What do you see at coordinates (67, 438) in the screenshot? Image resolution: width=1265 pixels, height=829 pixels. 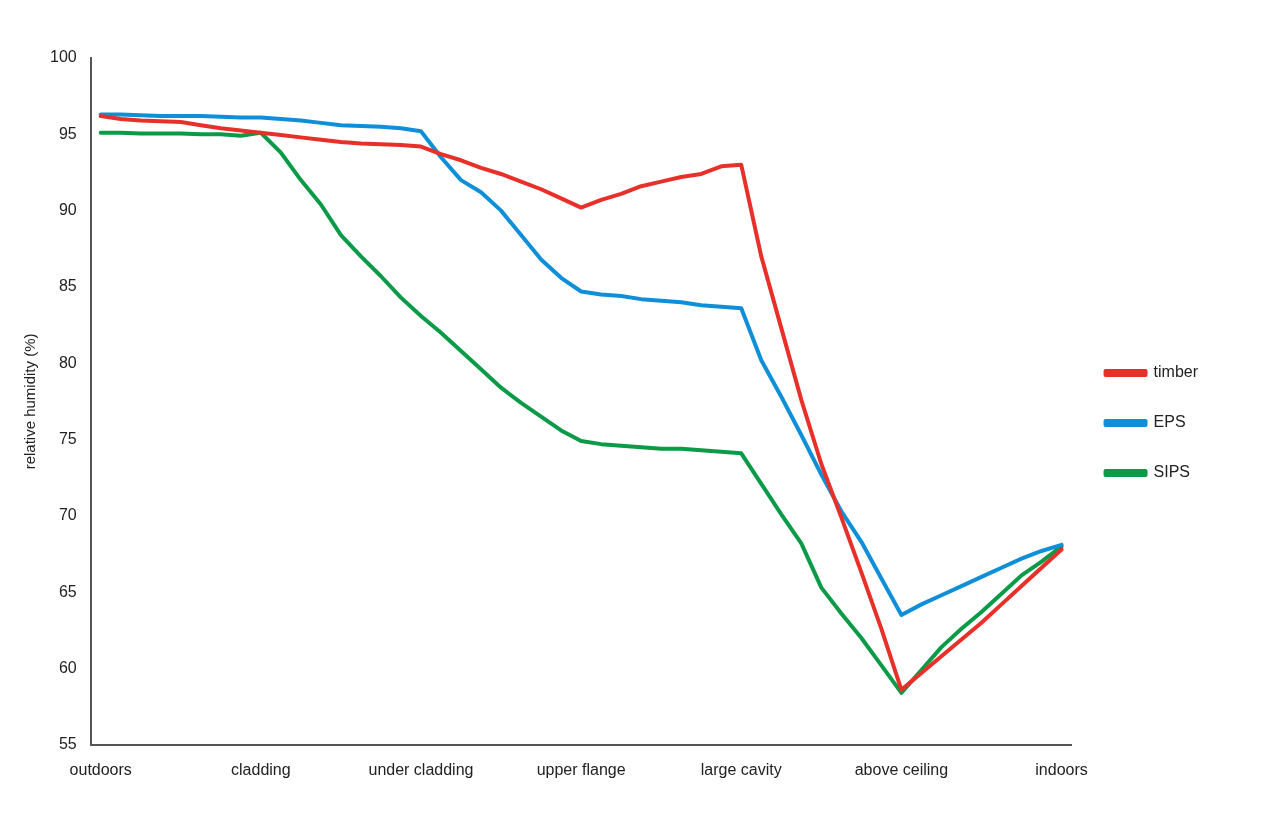 I see `y-tick-label: 75` at bounding box center [67, 438].